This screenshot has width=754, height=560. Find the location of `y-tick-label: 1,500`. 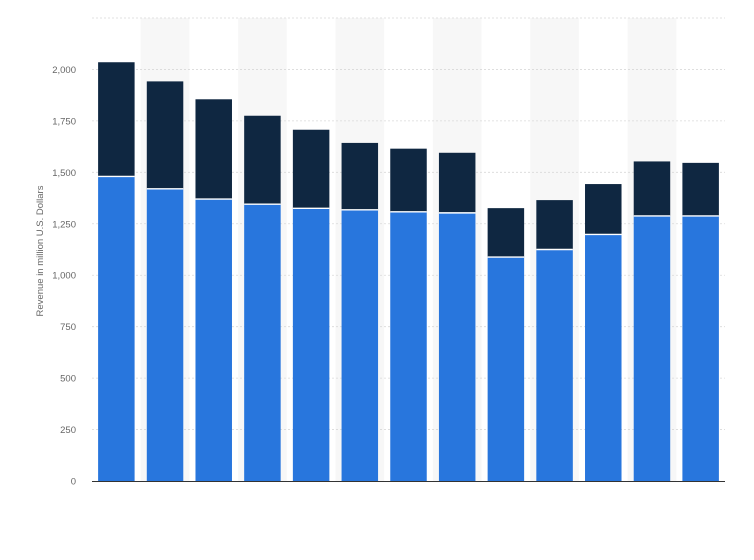

y-tick-label: 1,500 is located at coordinates (64, 173).